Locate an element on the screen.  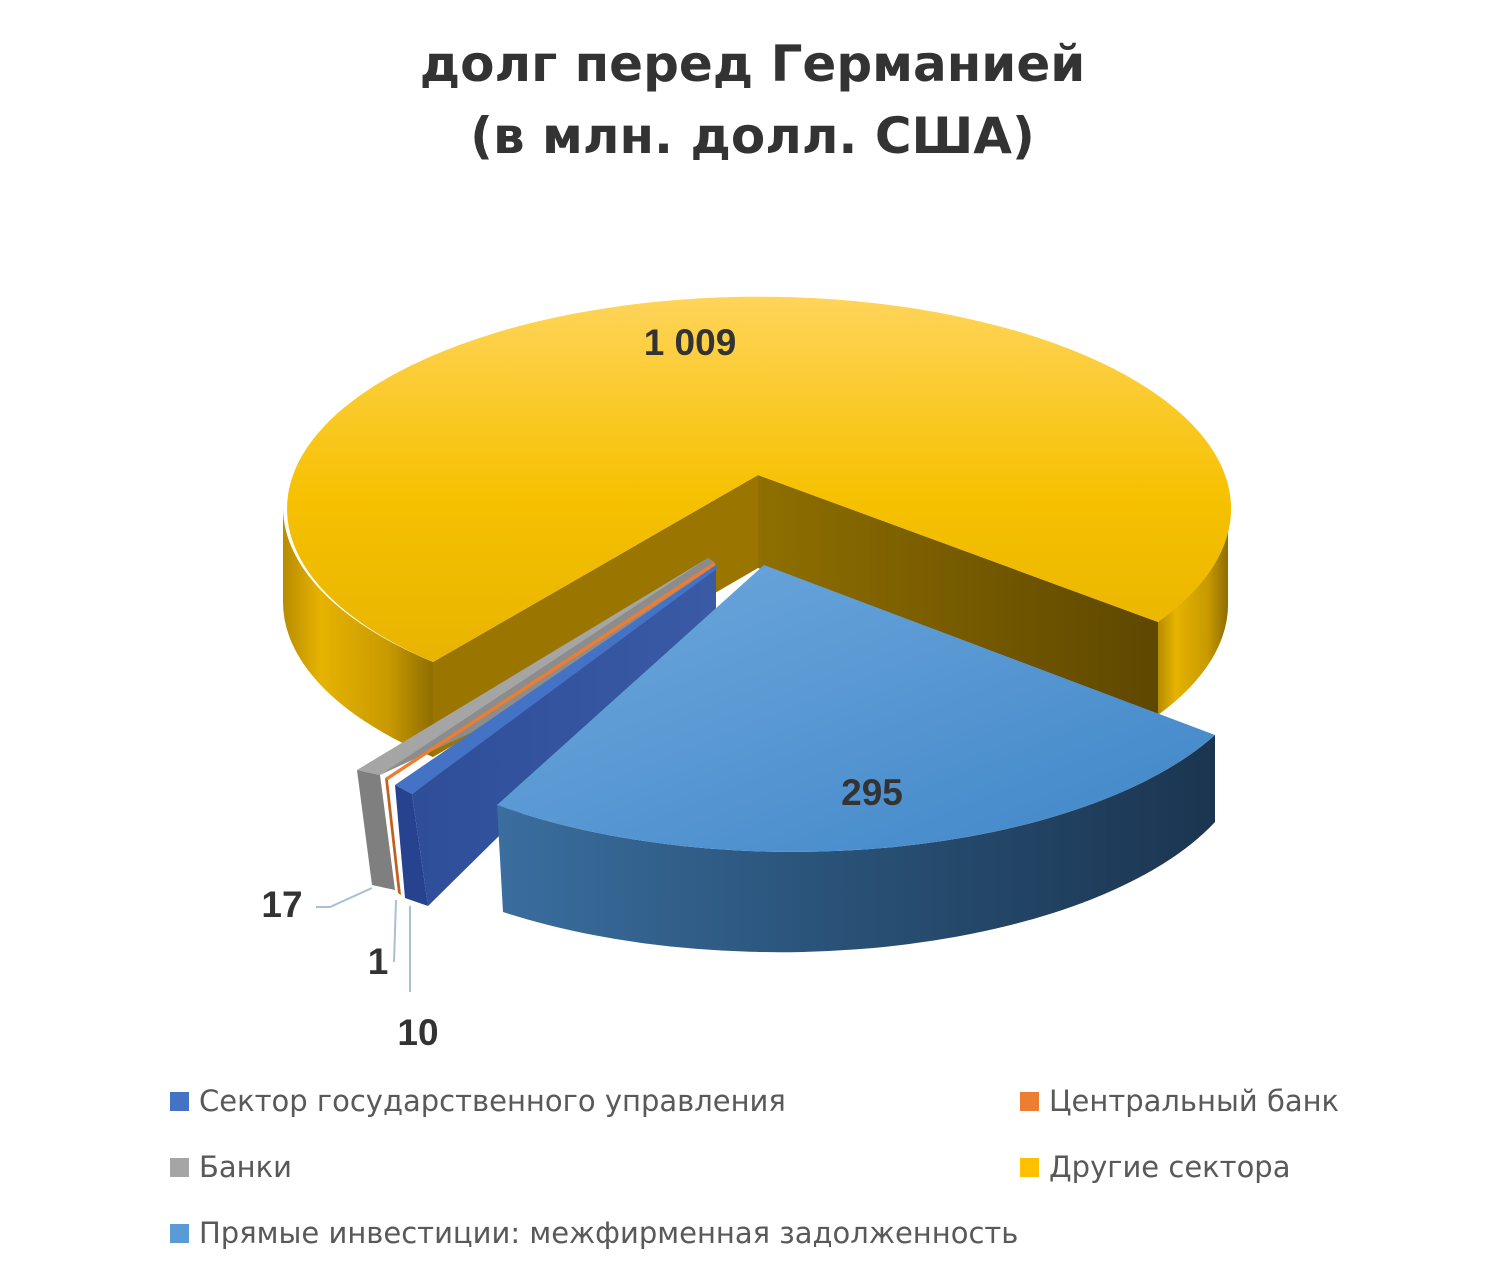
legend-item-other-sectors: Другие сектора is located at coordinates (1220, 1167).